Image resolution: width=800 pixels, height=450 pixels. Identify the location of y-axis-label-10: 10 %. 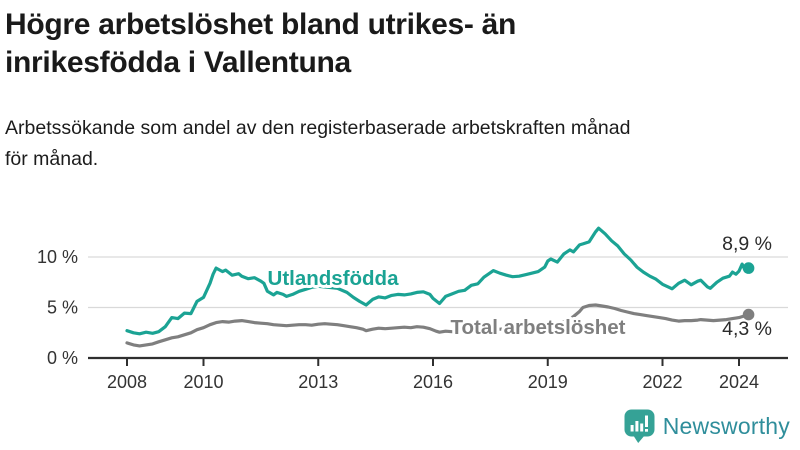
(57, 257).